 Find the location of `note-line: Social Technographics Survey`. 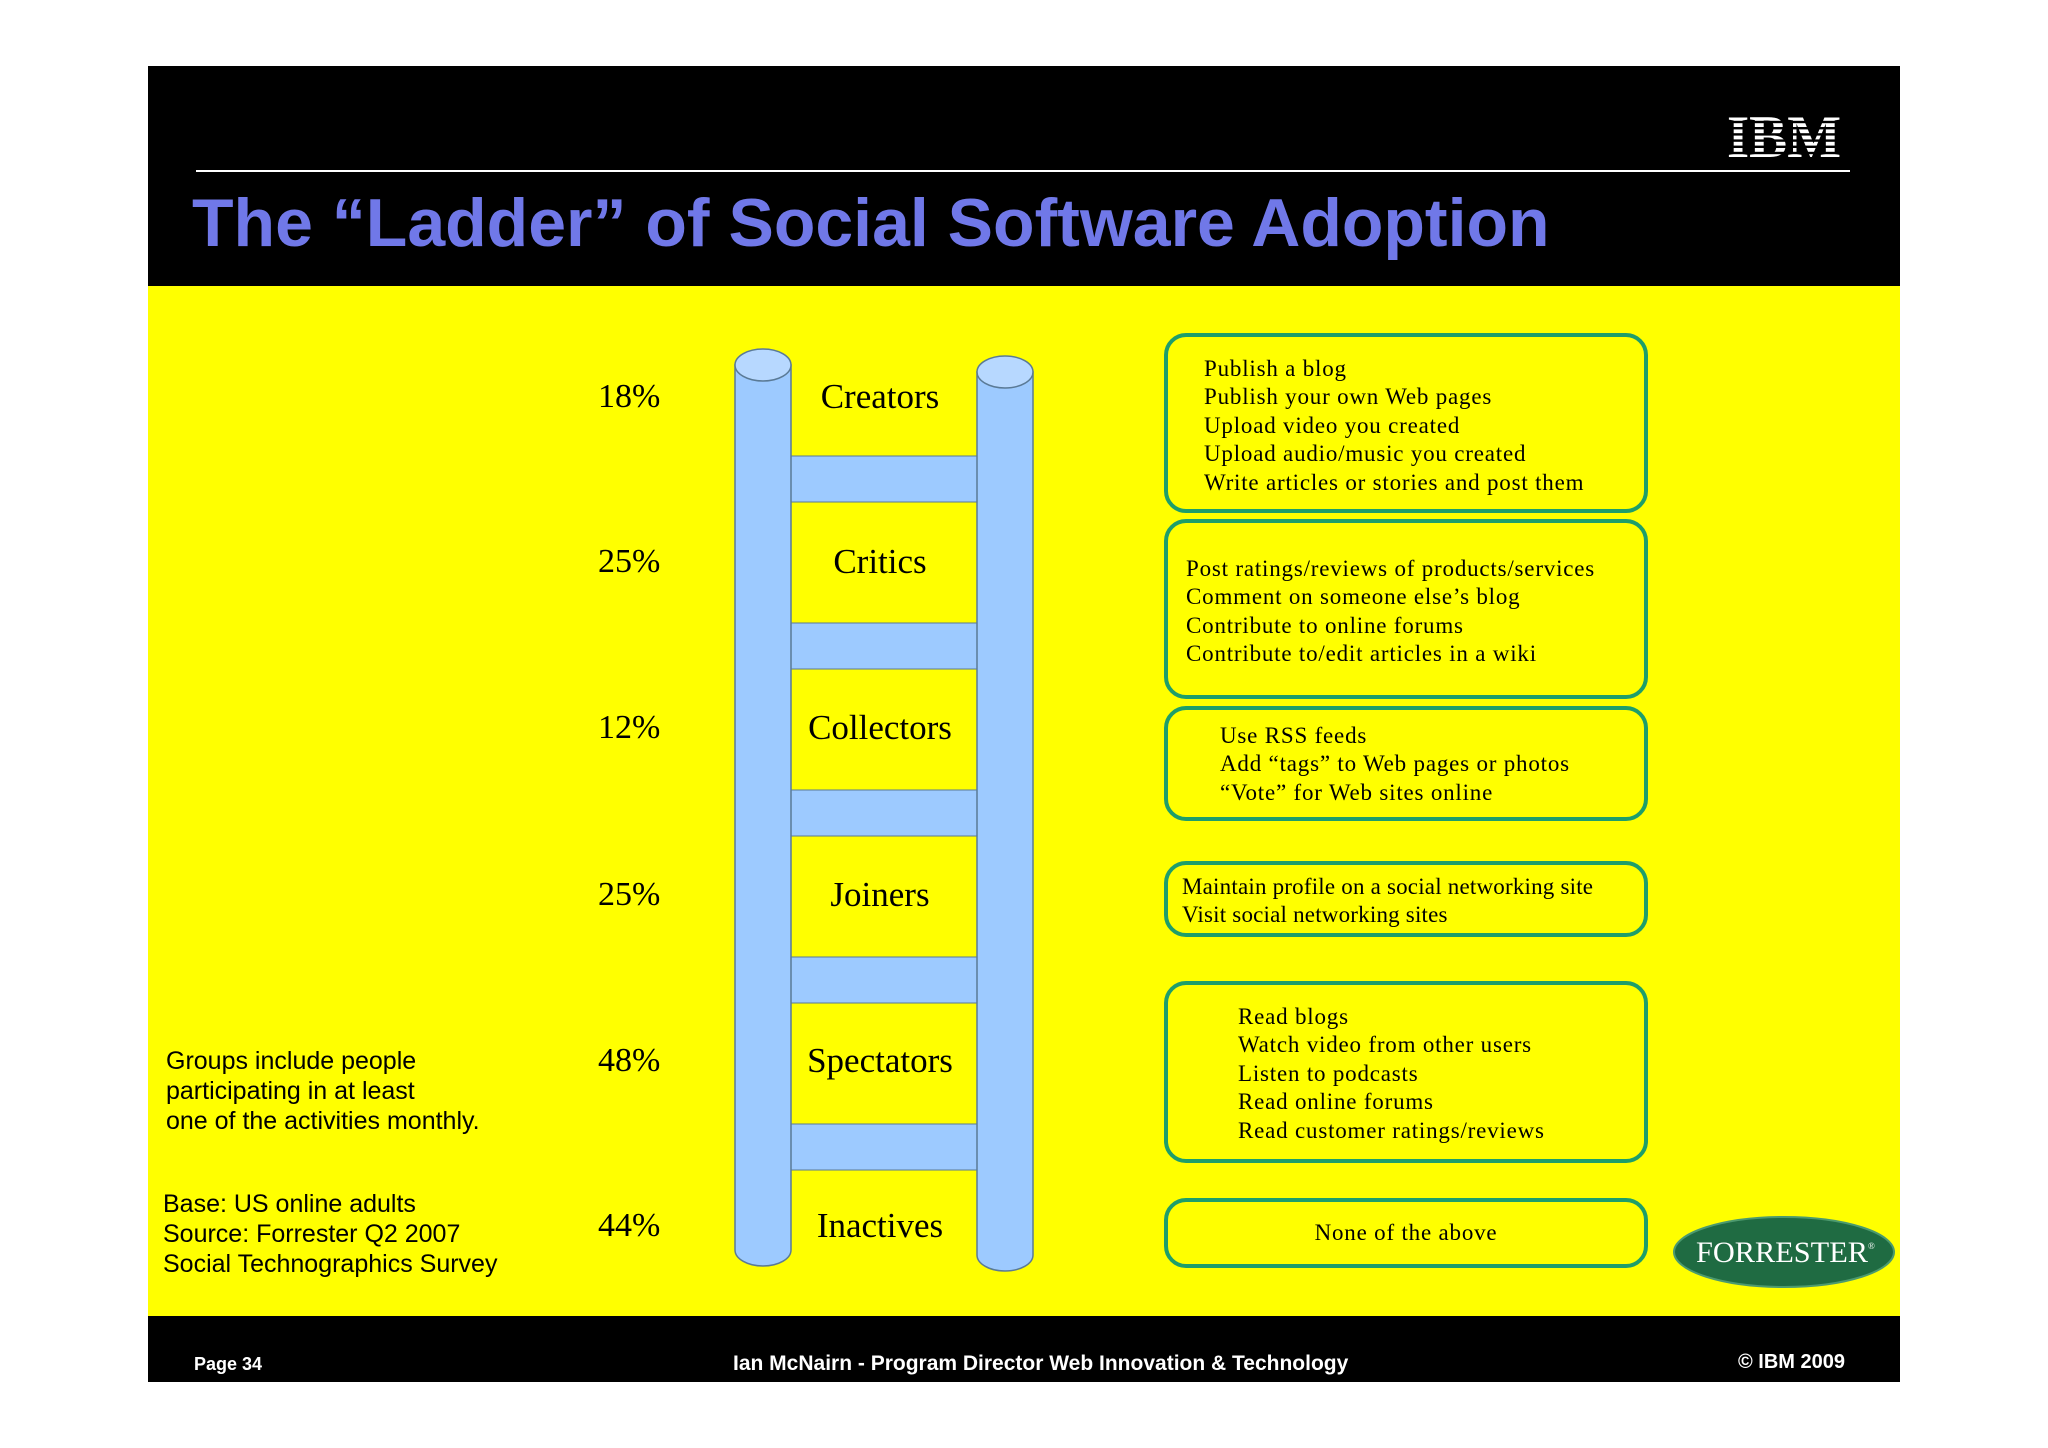

note-line: Social Technographics Survey is located at coordinates (330, 1264).